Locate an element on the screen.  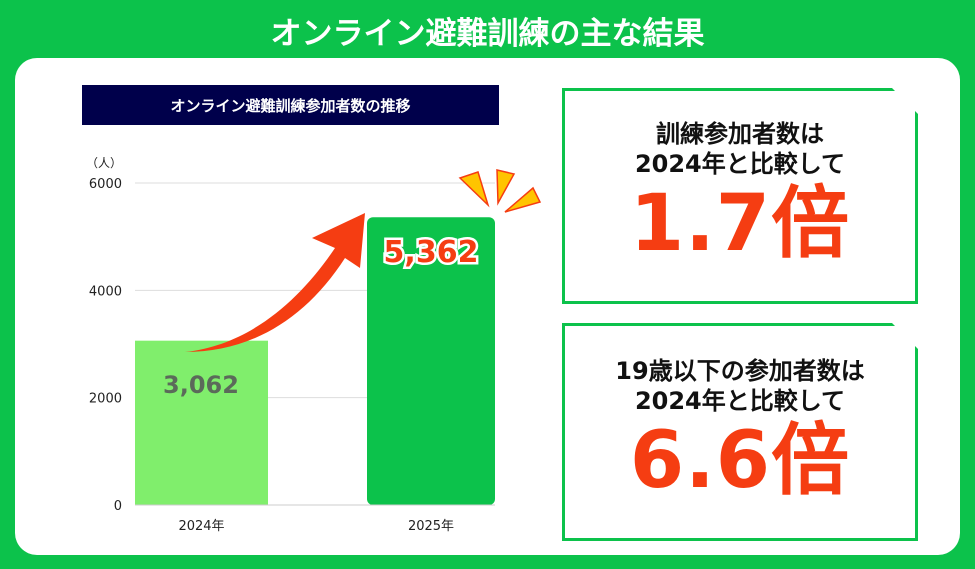
card-value: 6.6倍 is located at coordinates (740, 461).